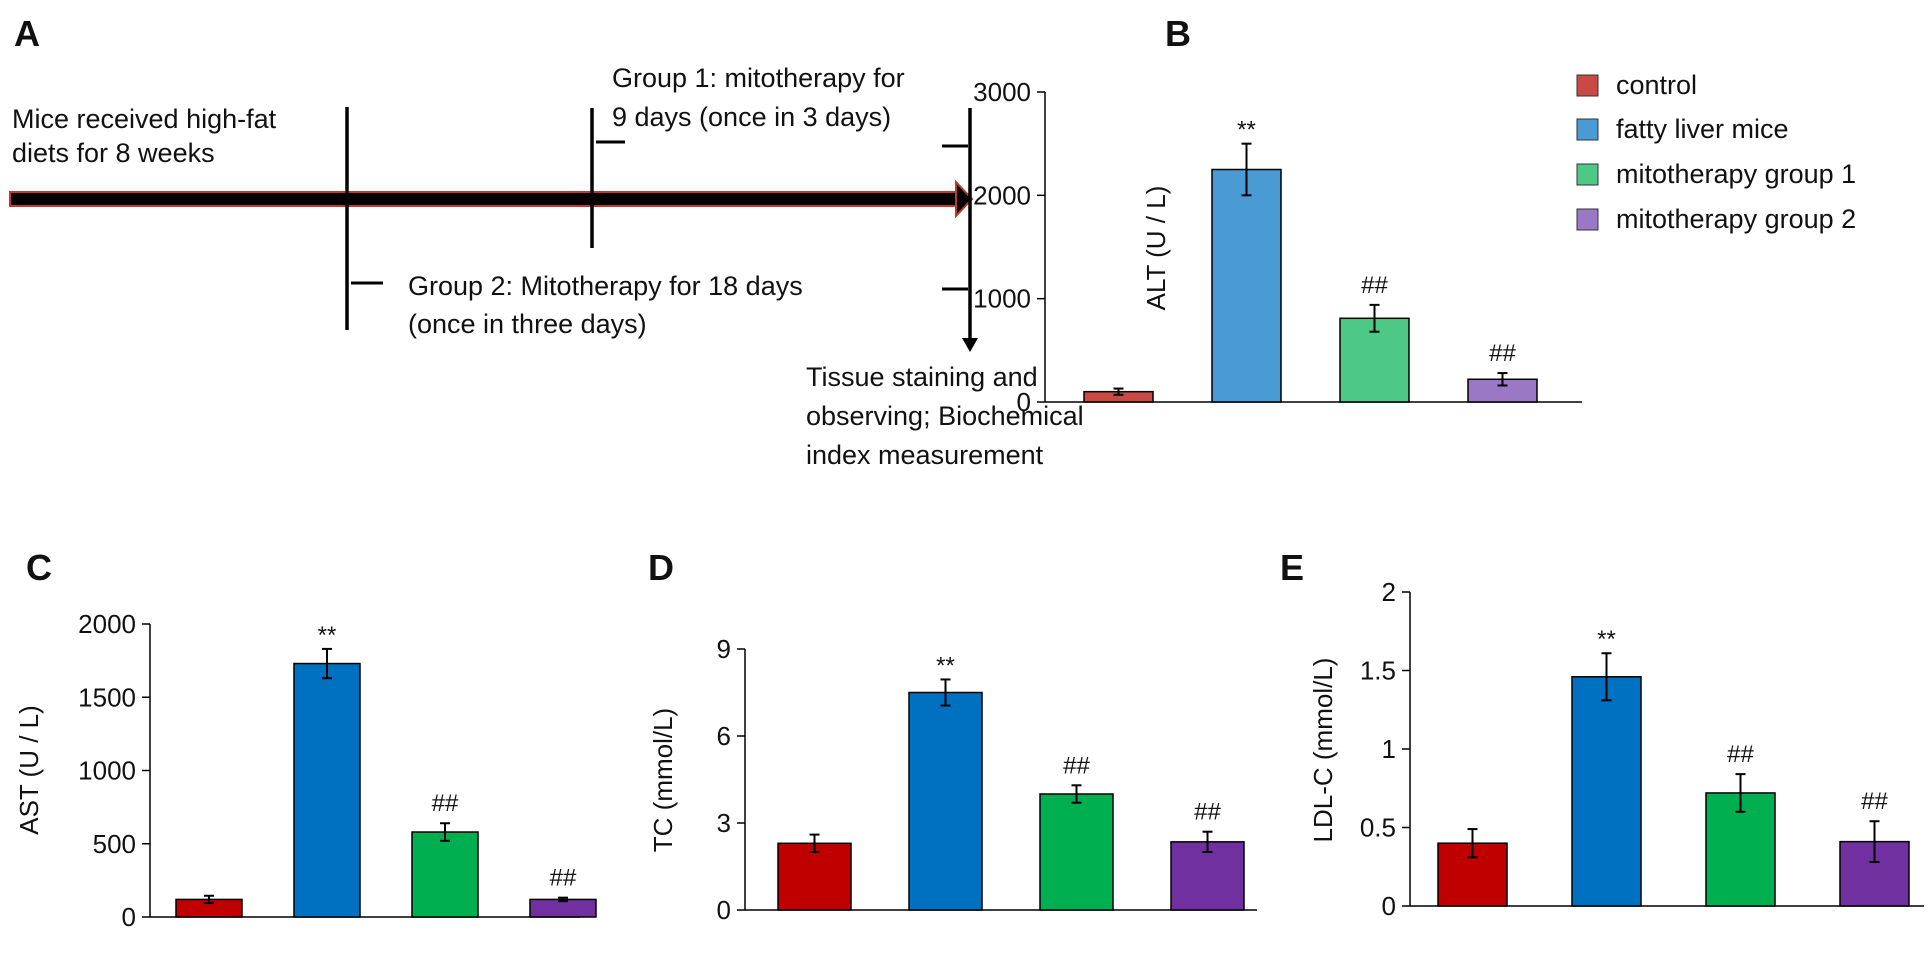 The height and width of the screenshot is (953, 1931). What do you see at coordinates (661, 567) in the screenshot?
I see `panel-d-letter: D` at bounding box center [661, 567].